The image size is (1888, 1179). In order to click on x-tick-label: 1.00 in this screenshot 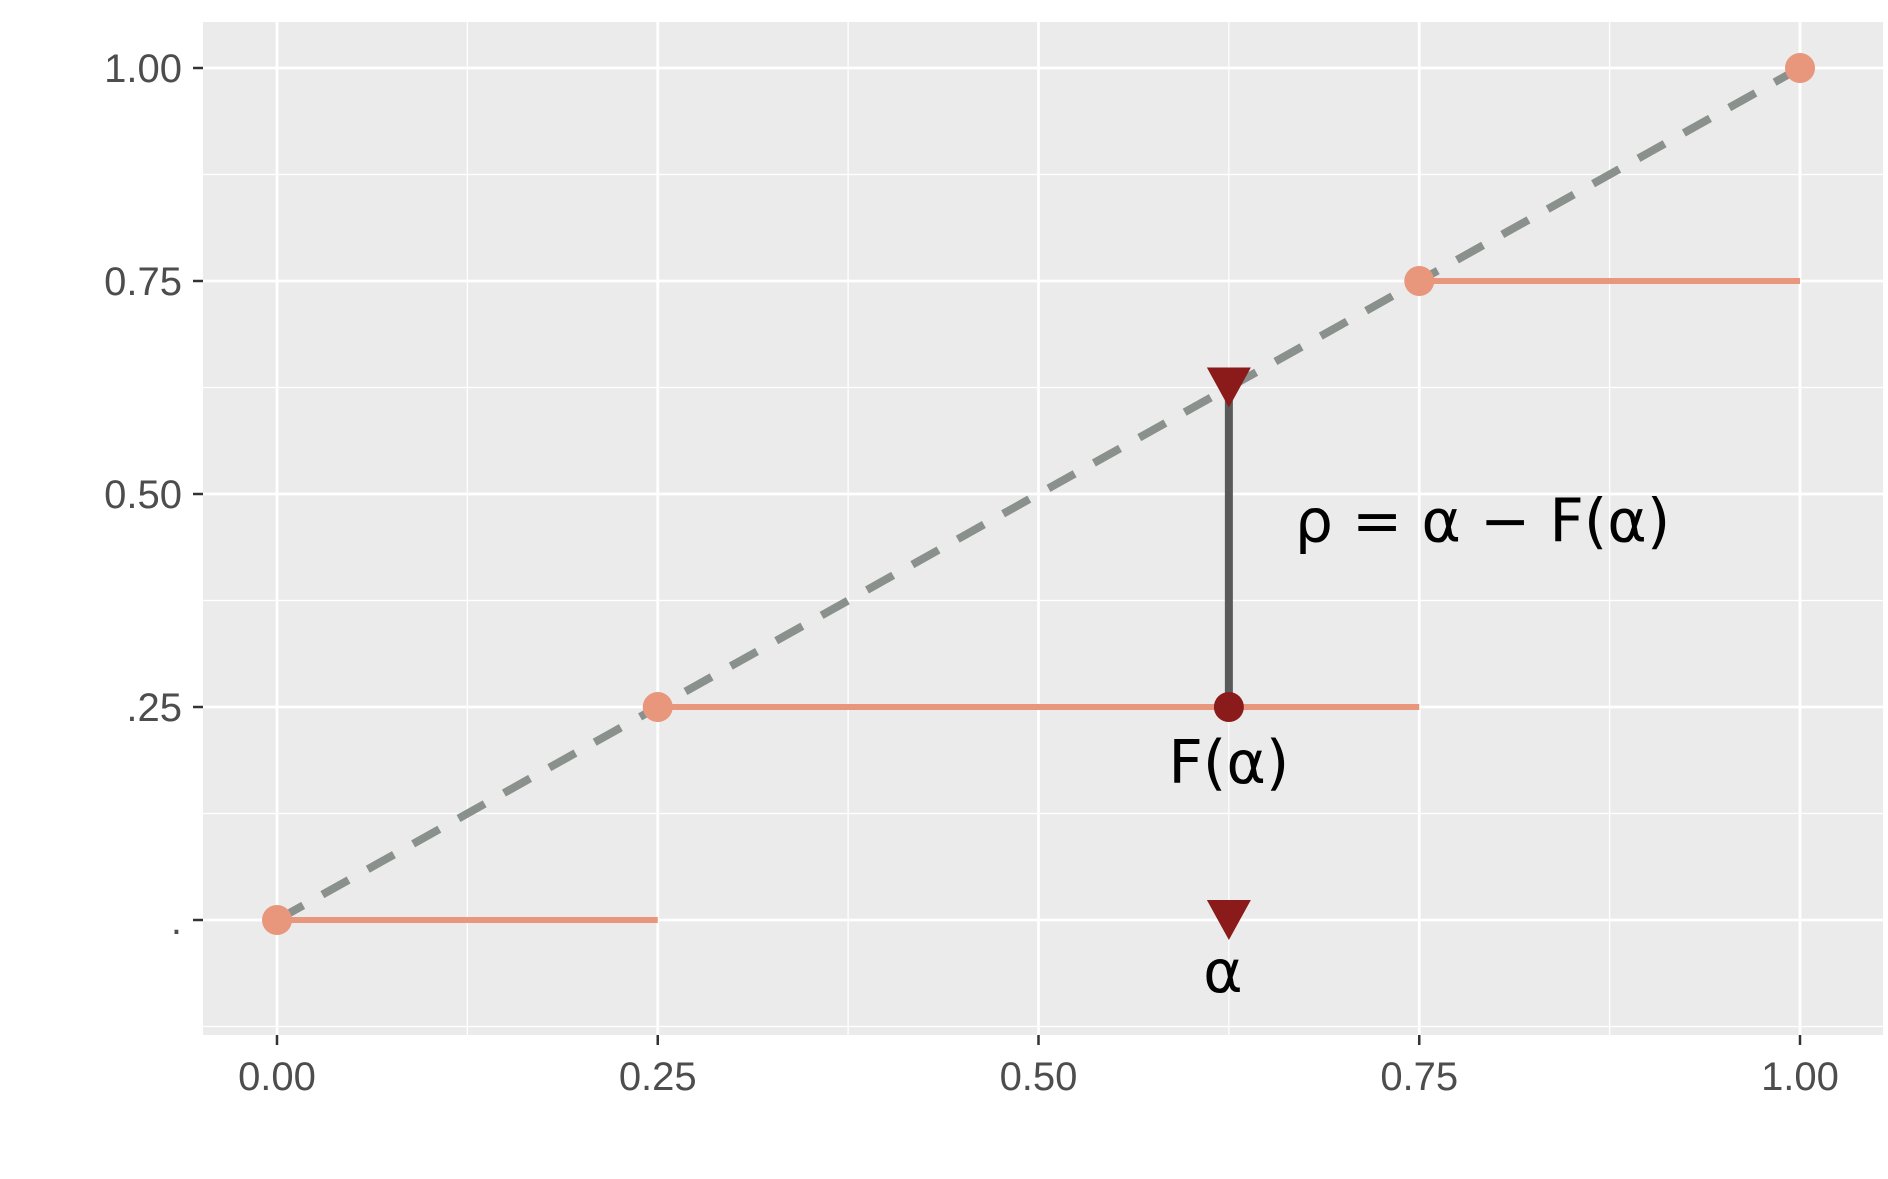, I will do `click(1800, 1077)`.